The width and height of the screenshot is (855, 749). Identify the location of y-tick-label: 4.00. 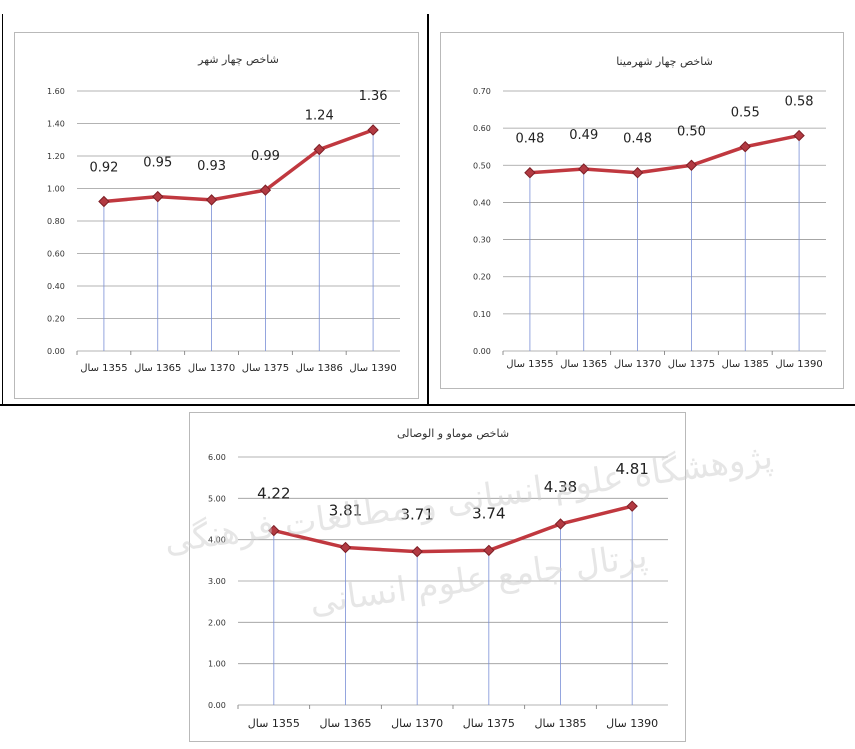
(217, 540).